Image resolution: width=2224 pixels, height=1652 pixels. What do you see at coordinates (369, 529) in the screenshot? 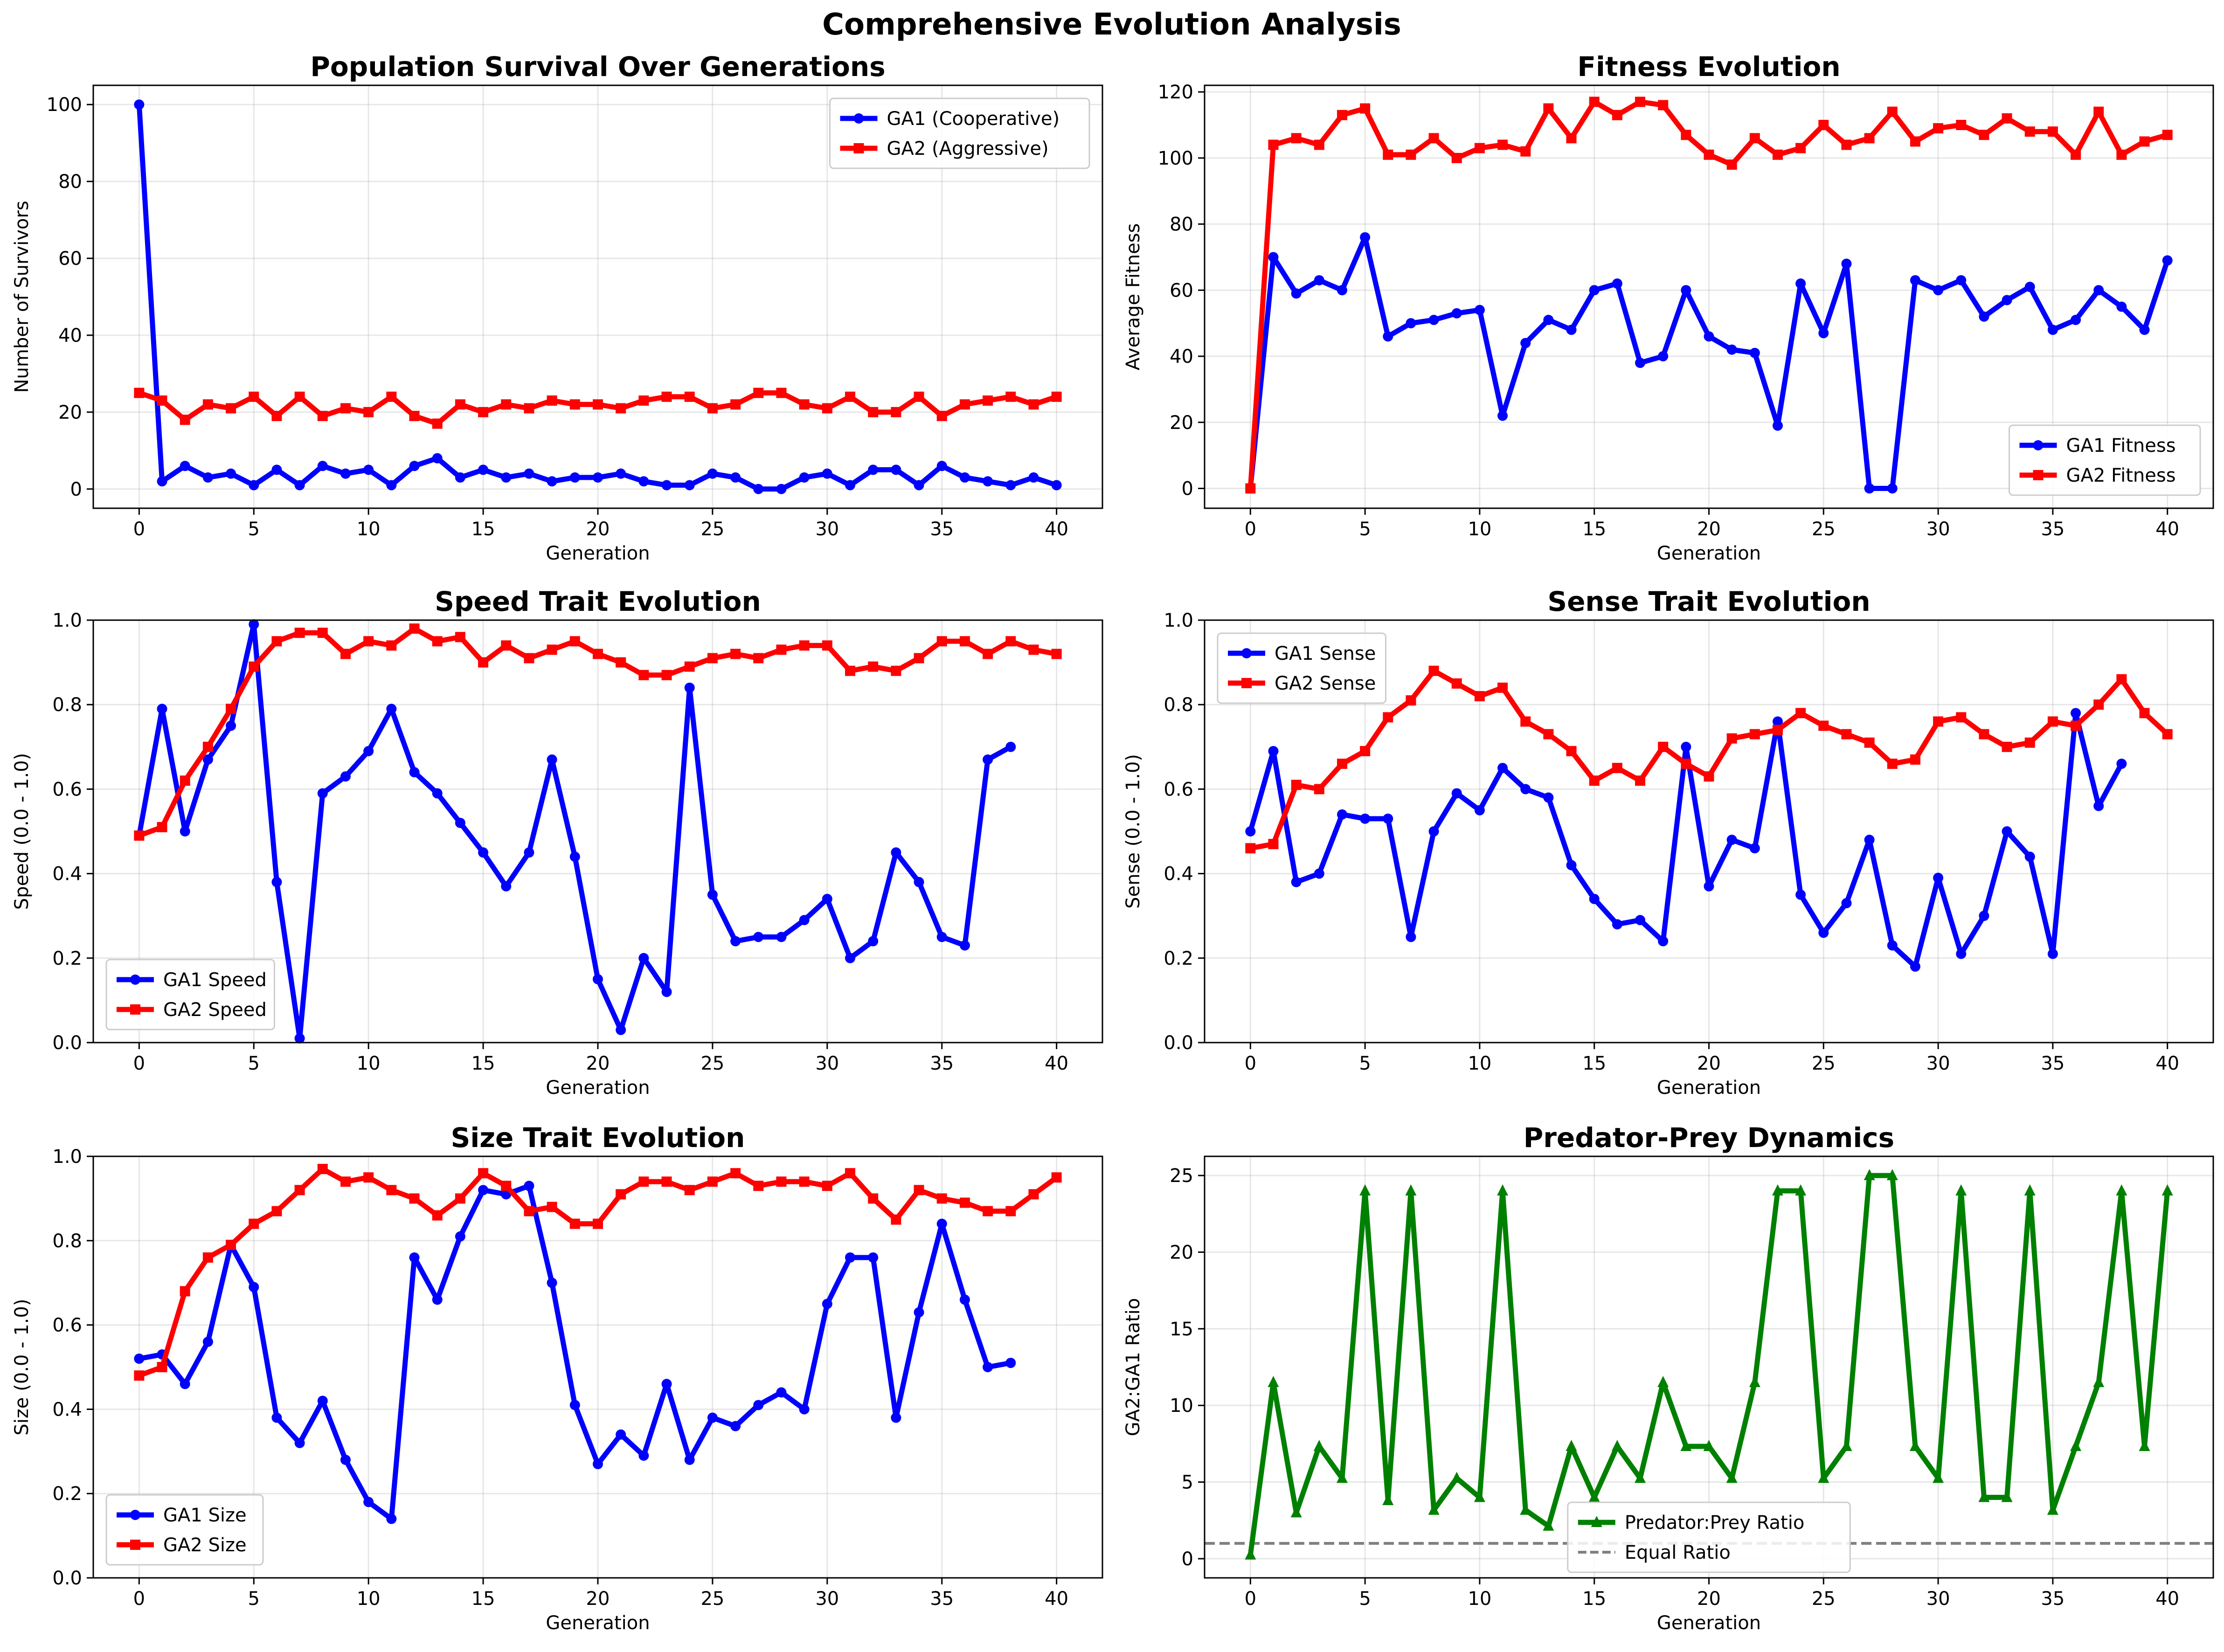
I see `x-tick-label: 10` at bounding box center [369, 529].